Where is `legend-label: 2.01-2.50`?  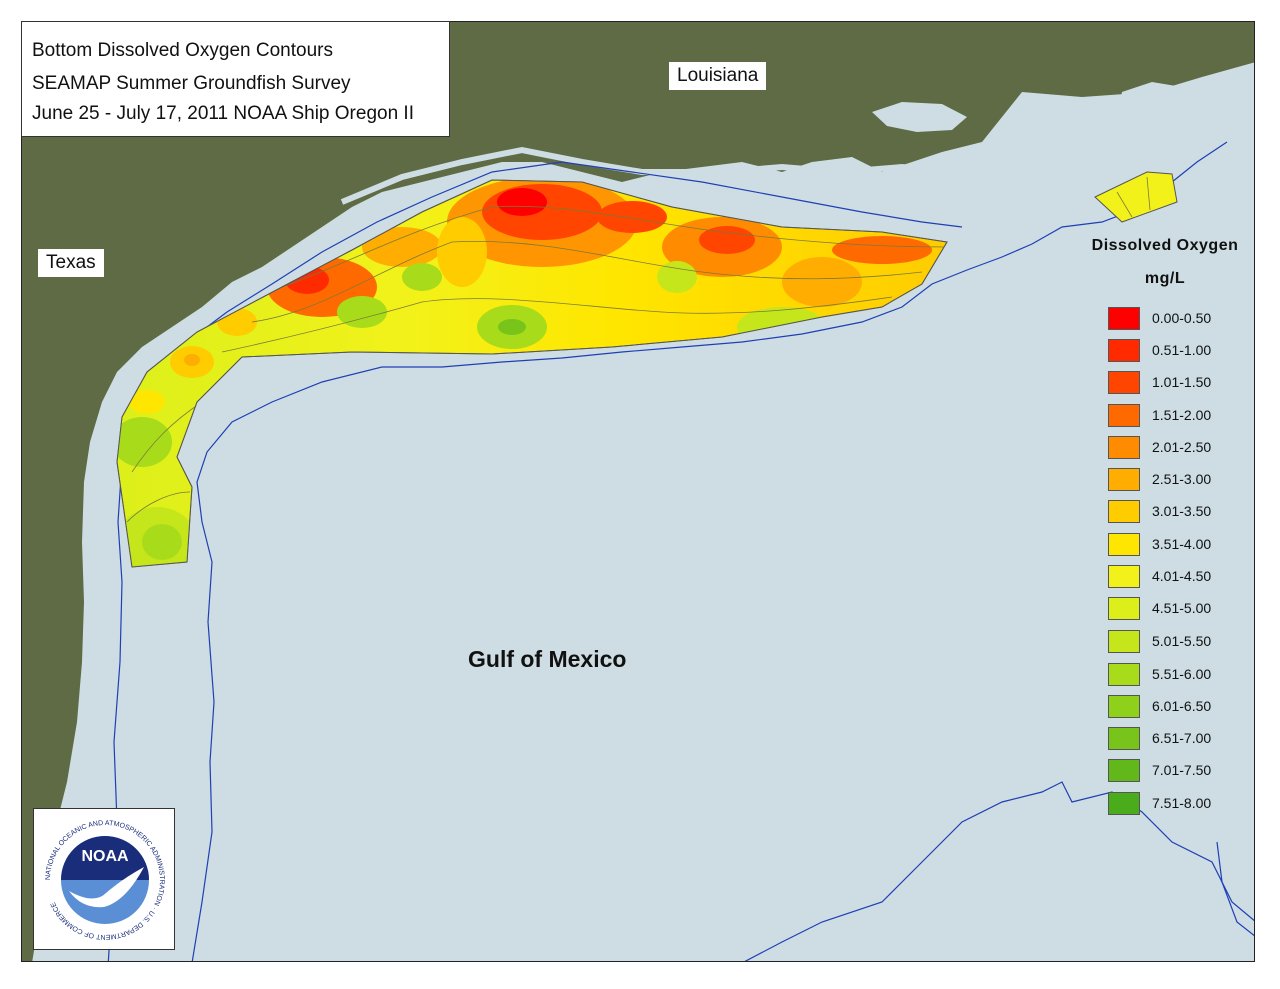
legend-label: 2.01-2.50 is located at coordinates (1182, 447).